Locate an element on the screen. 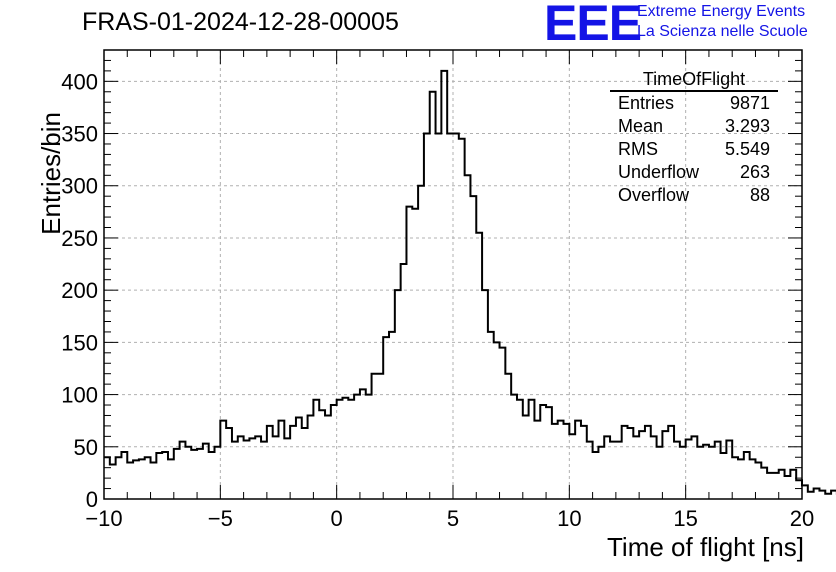  y-tick-label: 150 is located at coordinates (79, 342).